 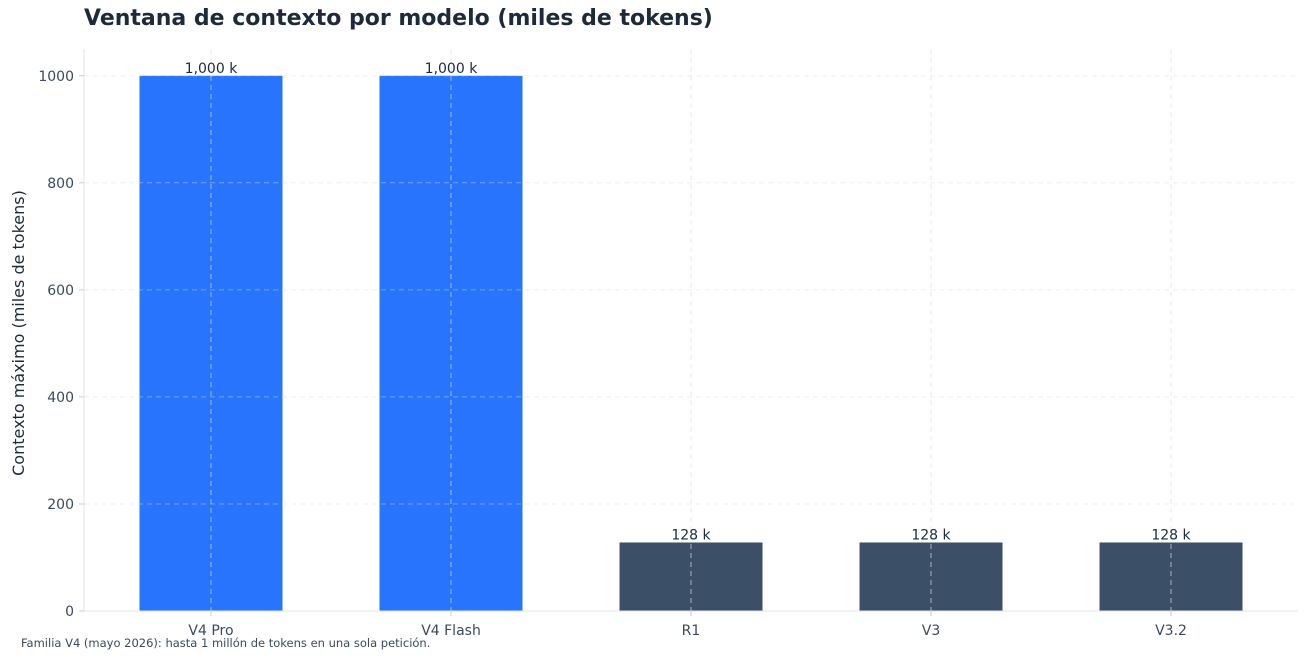 What do you see at coordinates (60, 398) in the screenshot?
I see `y-tick-label: 400` at bounding box center [60, 398].